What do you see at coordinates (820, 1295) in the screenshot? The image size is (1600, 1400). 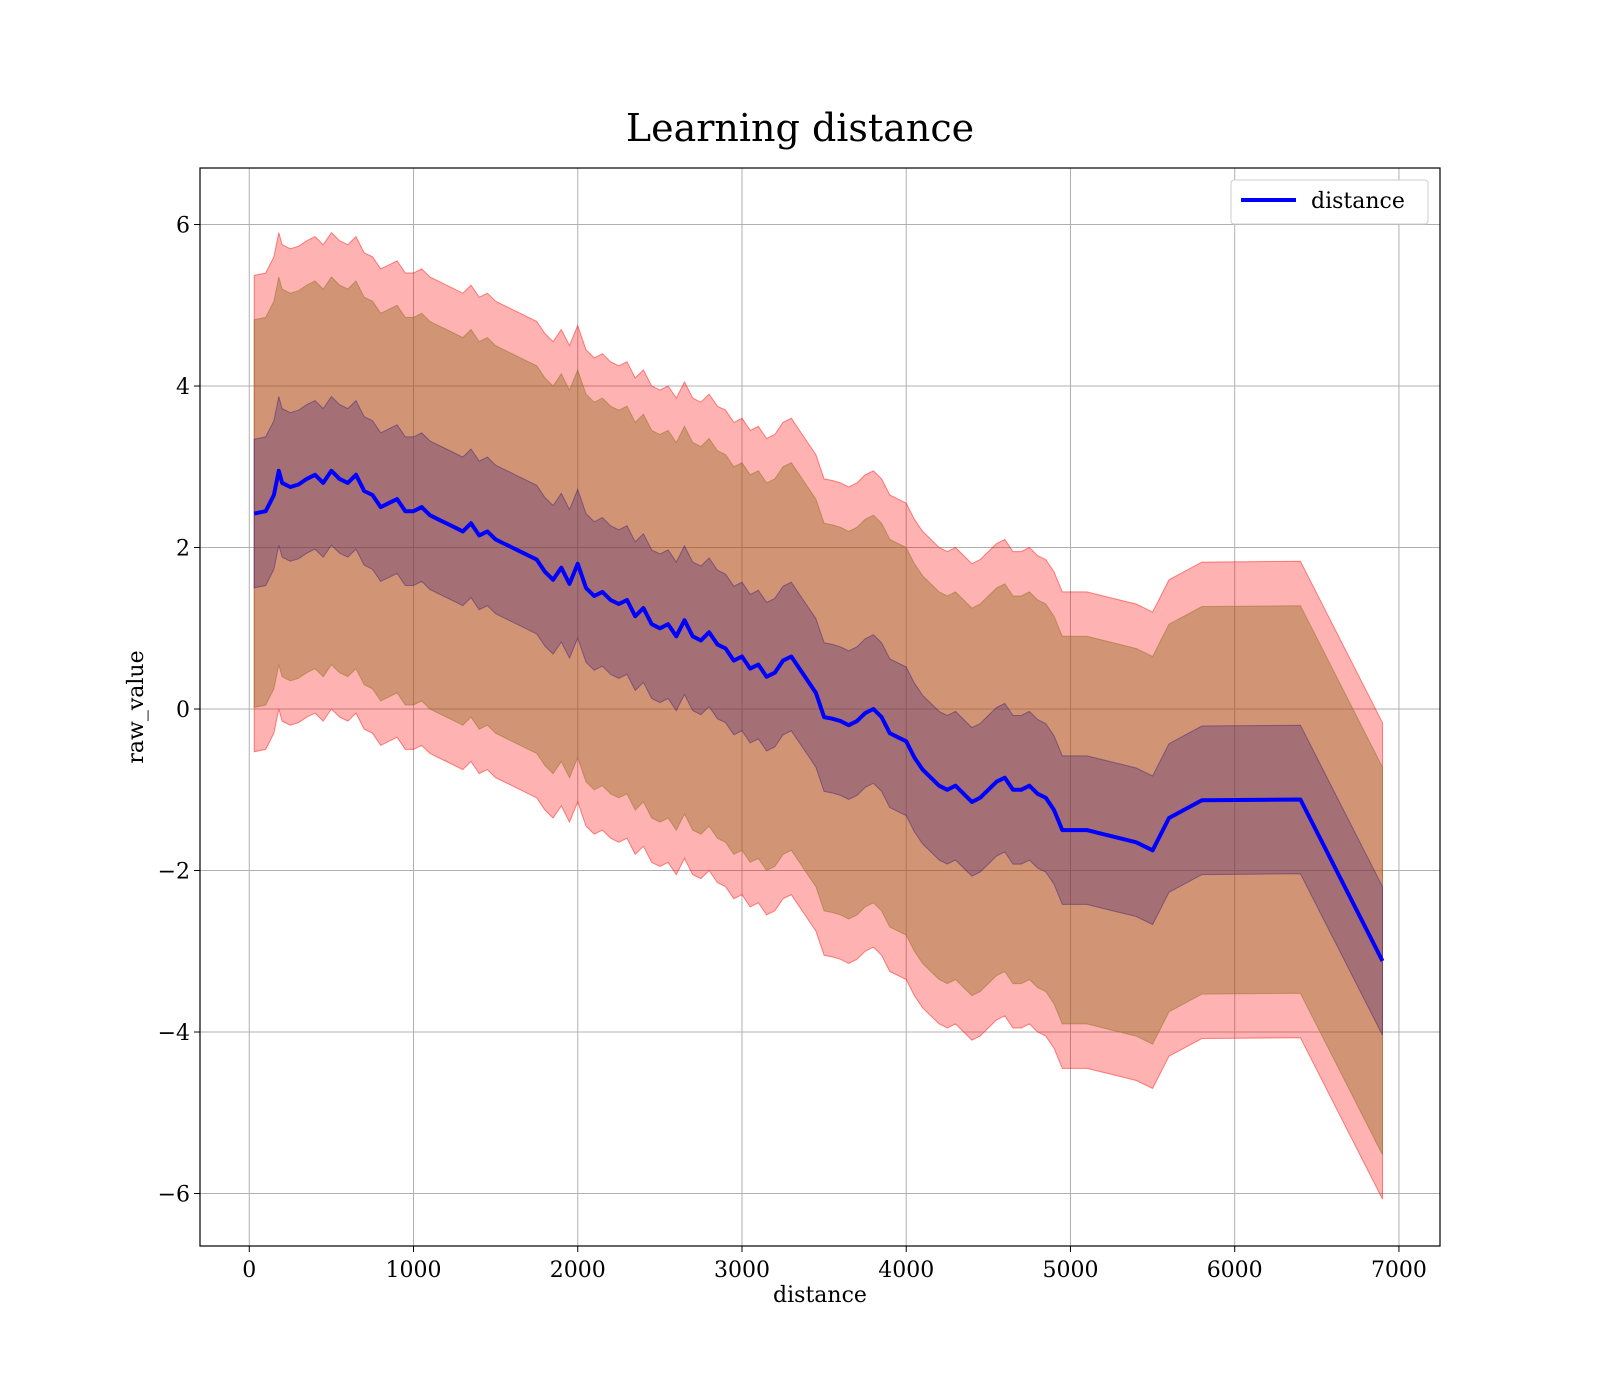 I see `x-axis-label: distance` at bounding box center [820, 1295].